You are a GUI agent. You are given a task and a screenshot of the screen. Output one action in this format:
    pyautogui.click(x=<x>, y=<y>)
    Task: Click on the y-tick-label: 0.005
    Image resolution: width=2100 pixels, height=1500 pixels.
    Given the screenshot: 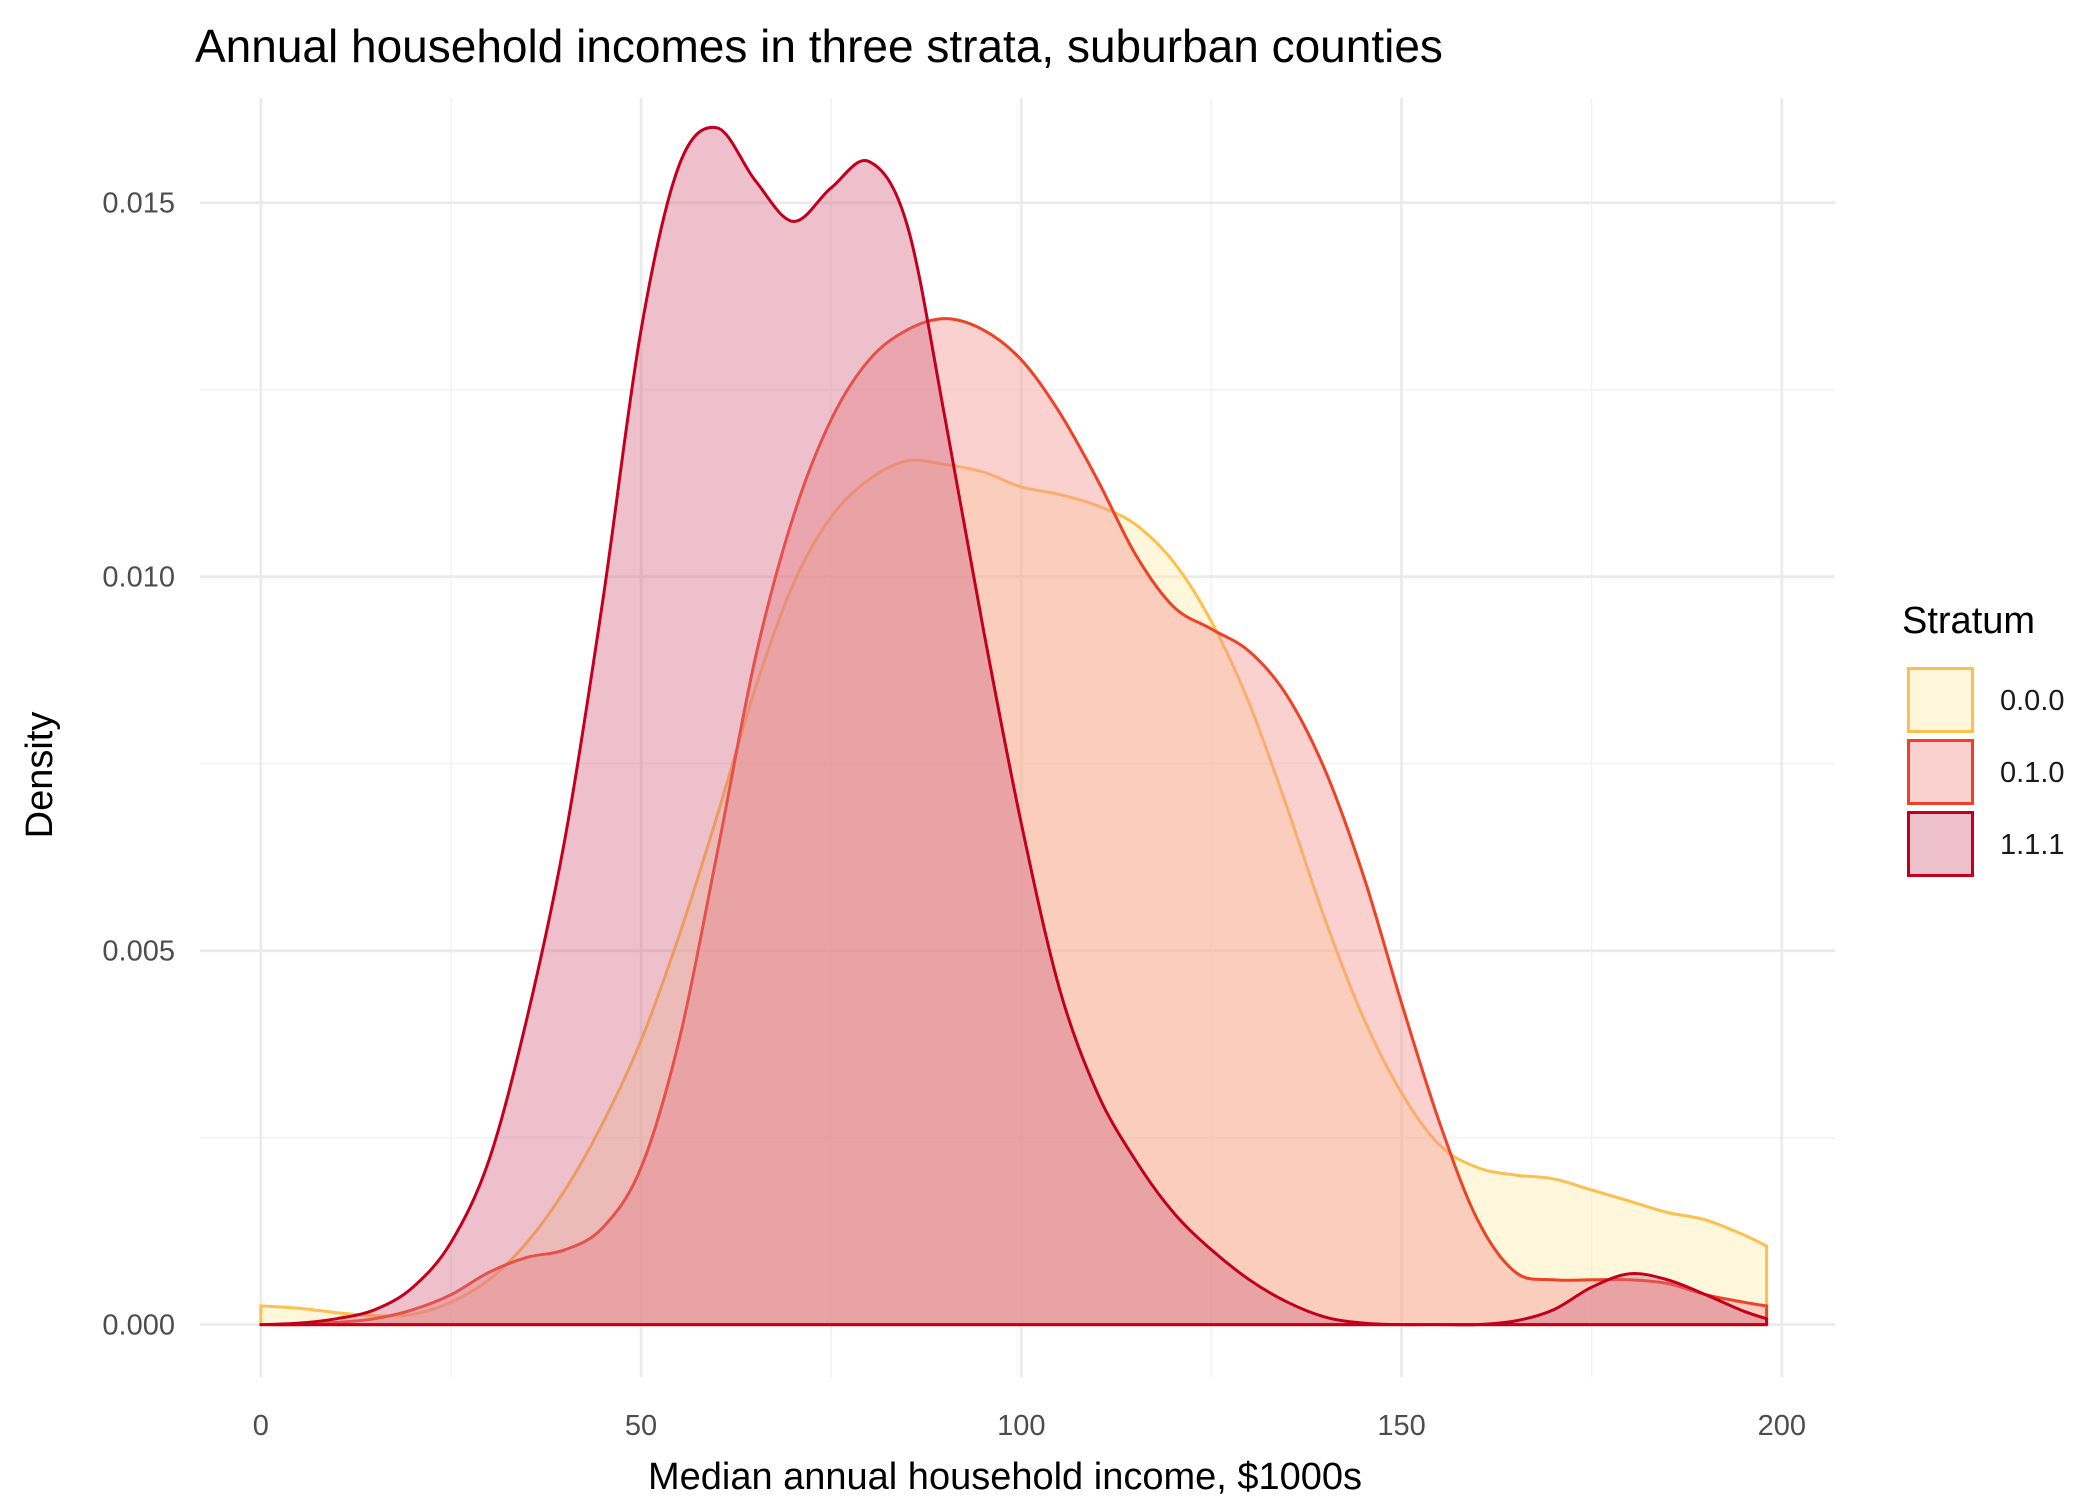 What is the action you would take?
    pyautogui.click(x=138, y=952)
    